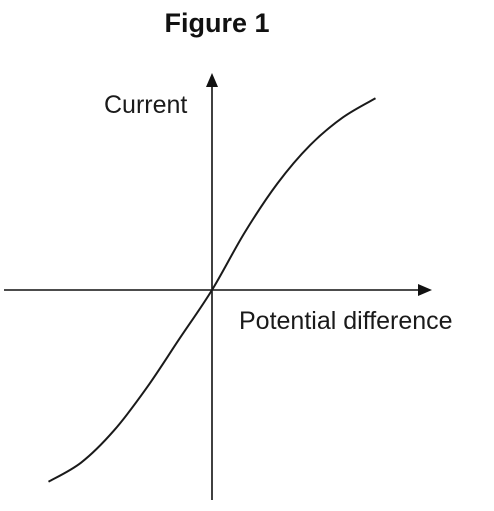  What do you see at coordinates (346, 321) in the screenshot?
I see `x-axis-label: Potential difference` at bounding box center [346, 321].